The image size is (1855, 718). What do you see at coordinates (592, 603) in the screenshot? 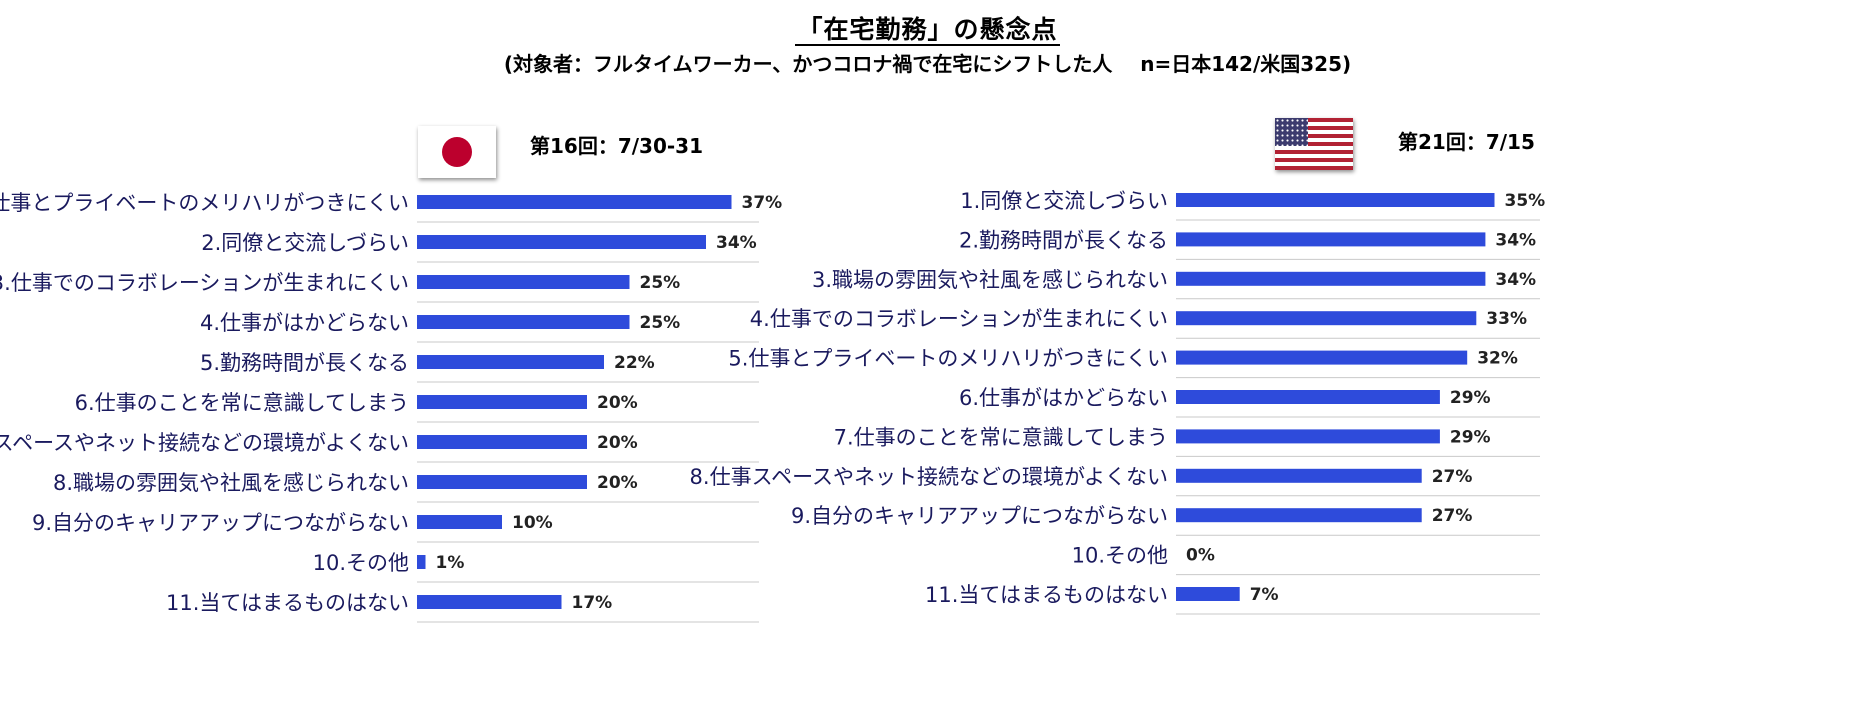
I see `jp-value-label: 17%` at bounding box center [592, 603].